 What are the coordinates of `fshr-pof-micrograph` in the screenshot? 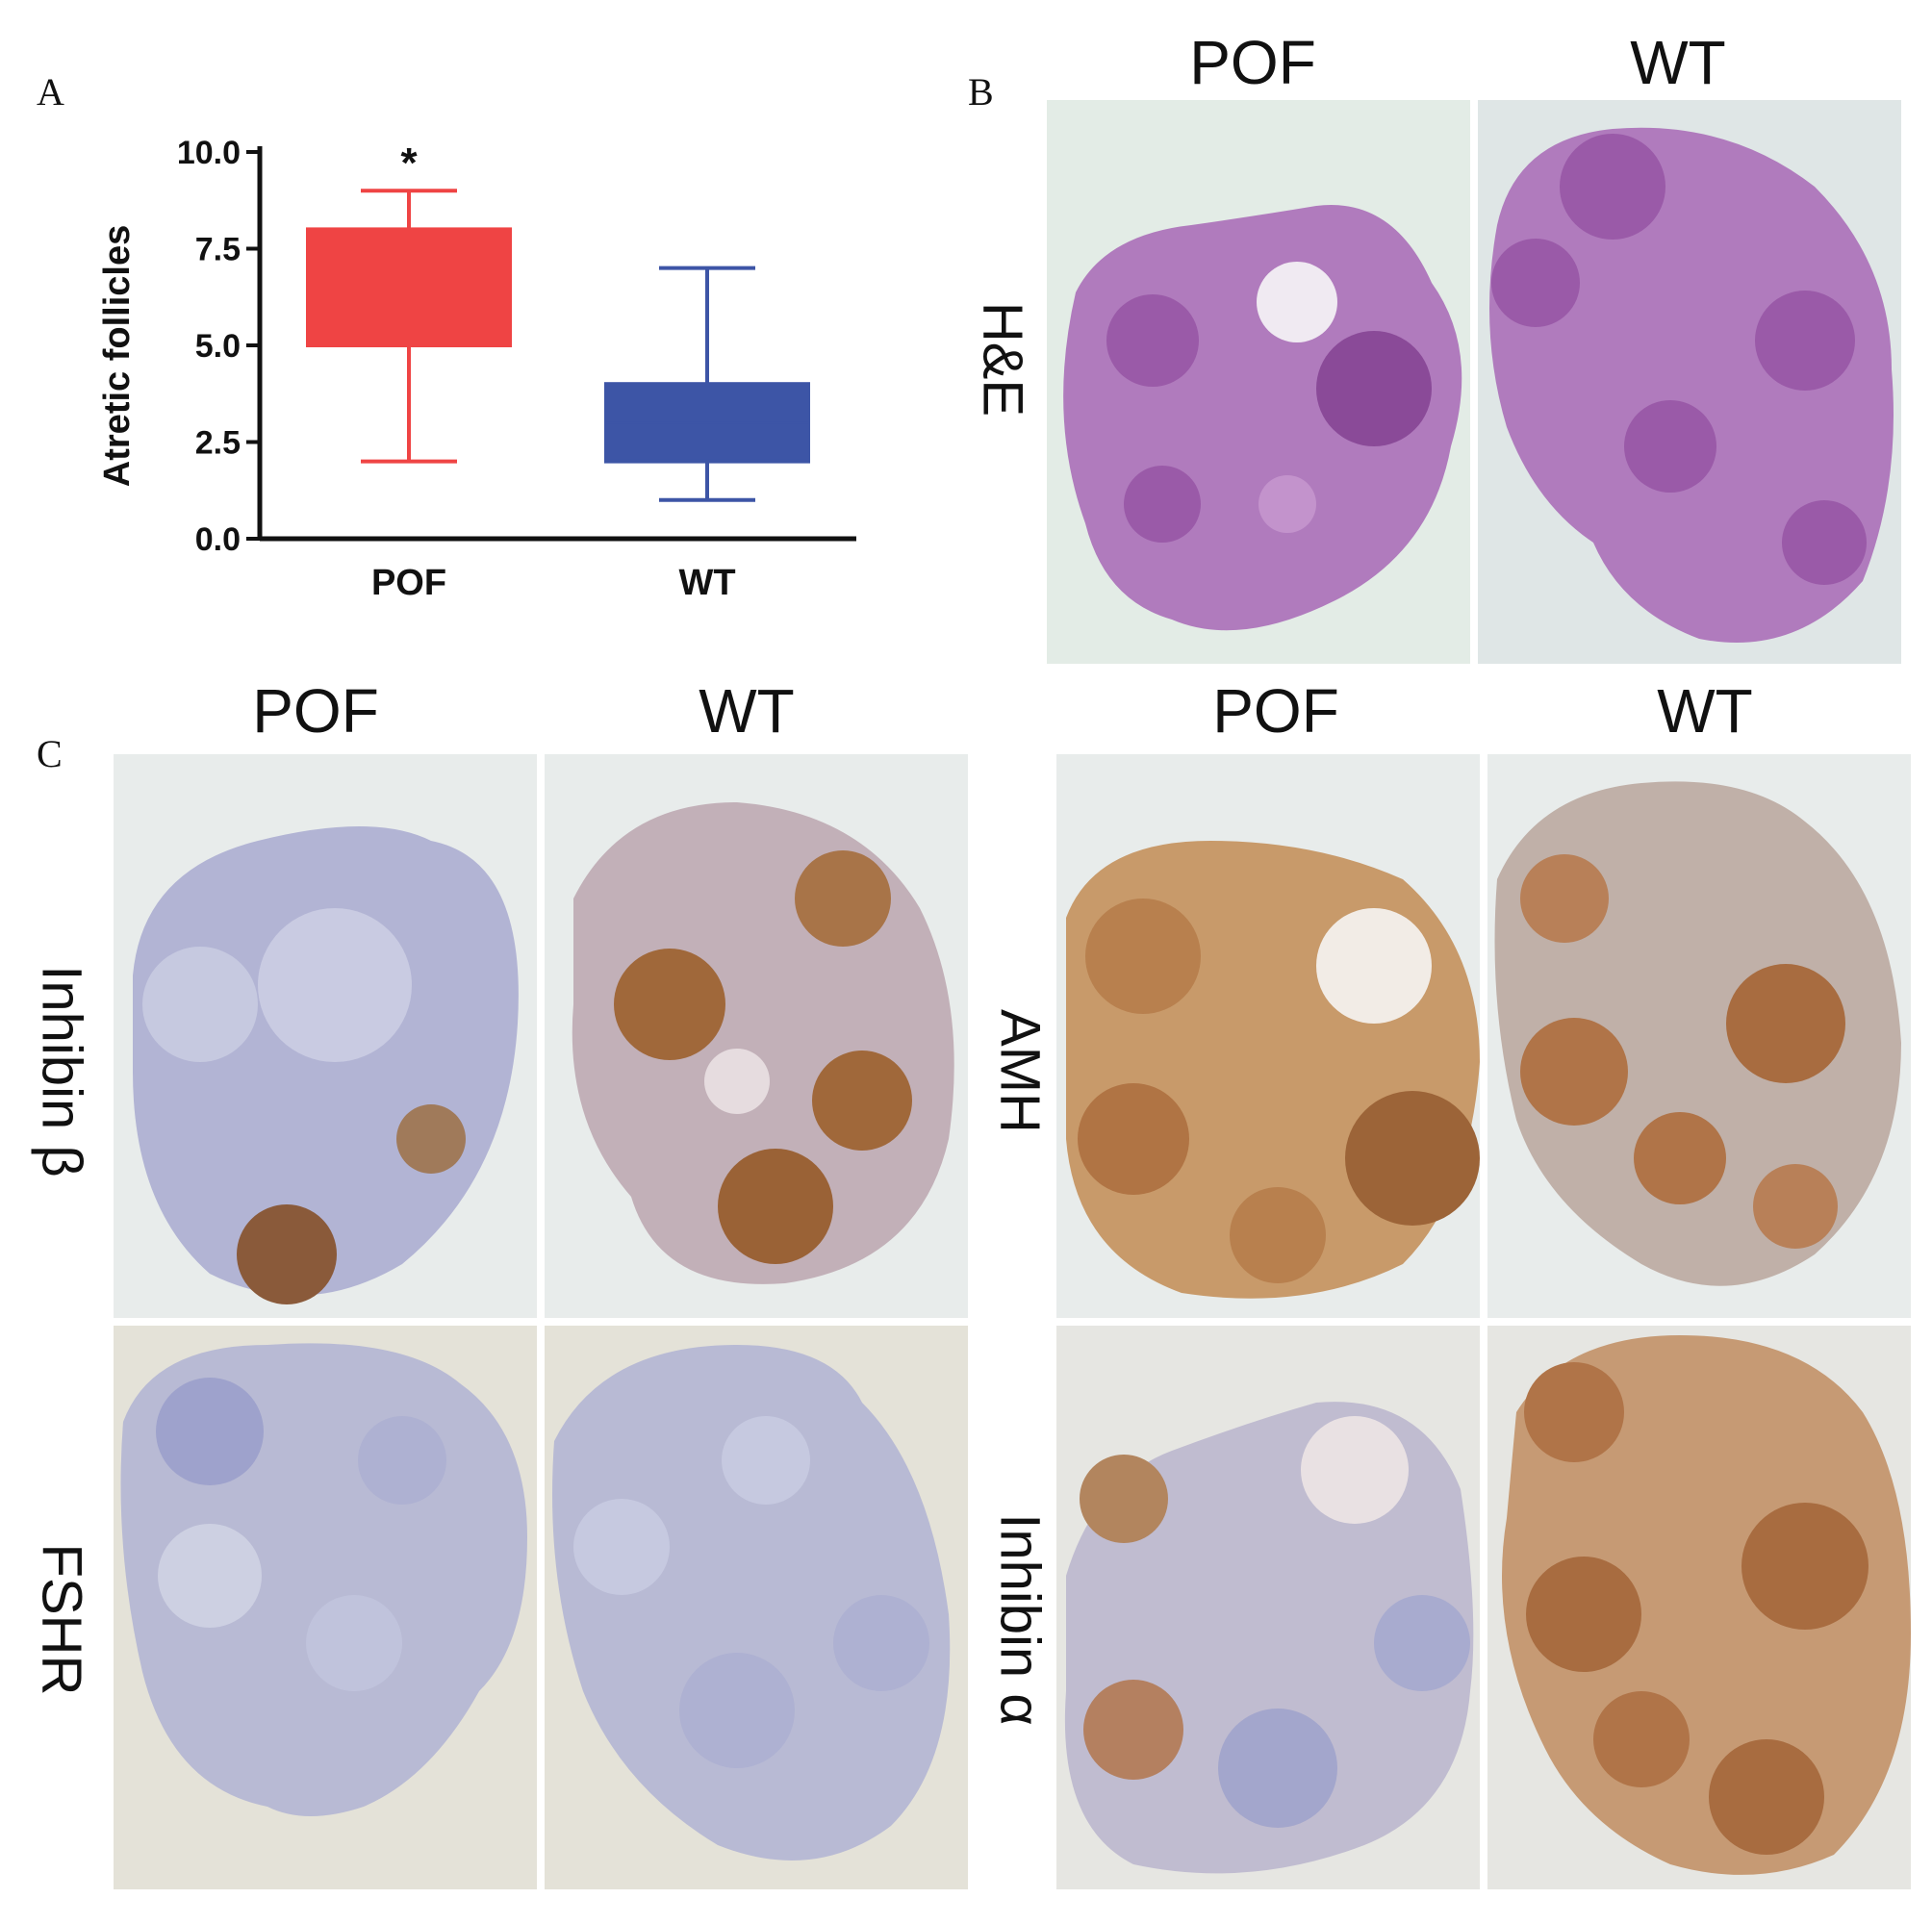 It's located at (325, 1607).